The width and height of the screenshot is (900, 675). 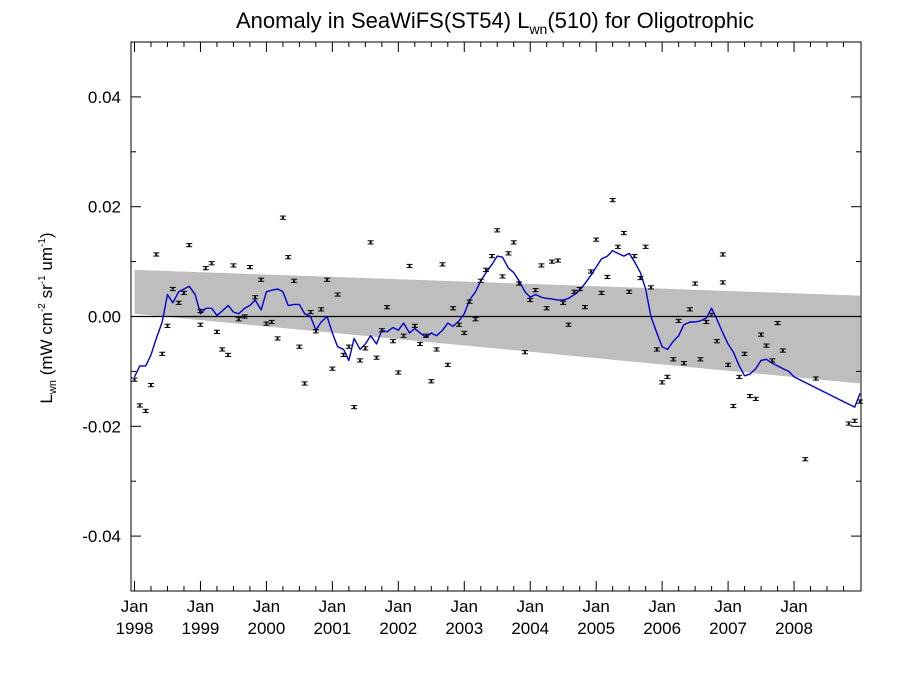 I want to click on x-tick-year: 2006, so click(x=662, y=628).